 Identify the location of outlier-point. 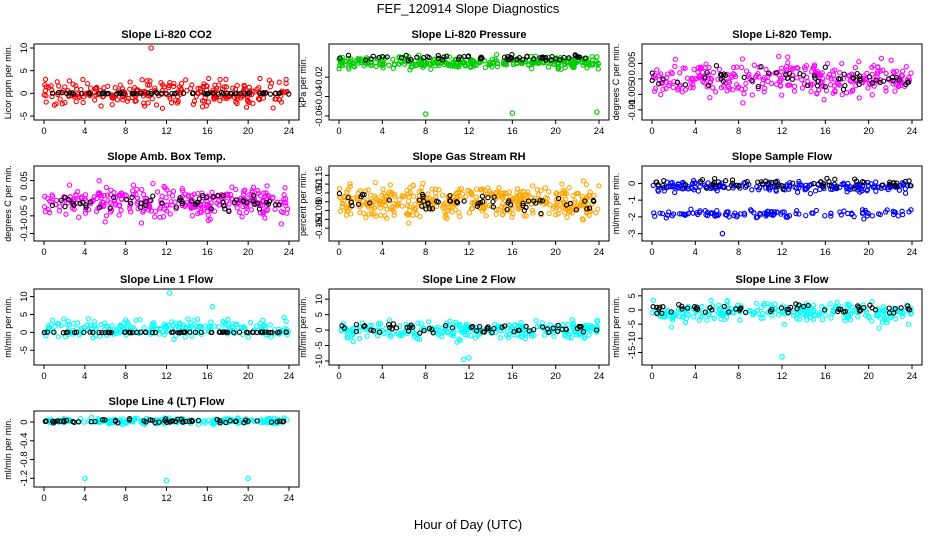
(169, 293).